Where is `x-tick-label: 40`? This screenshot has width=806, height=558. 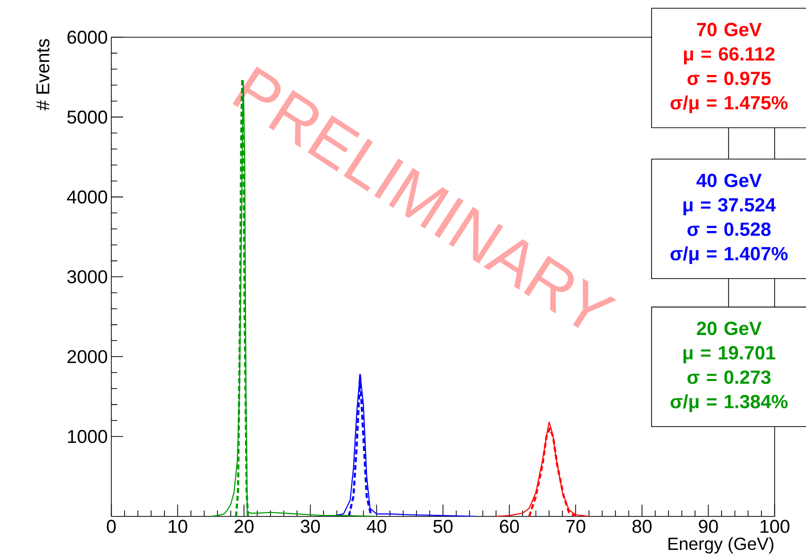 x-tick-label: 40 is located at coordinates (376, 526).